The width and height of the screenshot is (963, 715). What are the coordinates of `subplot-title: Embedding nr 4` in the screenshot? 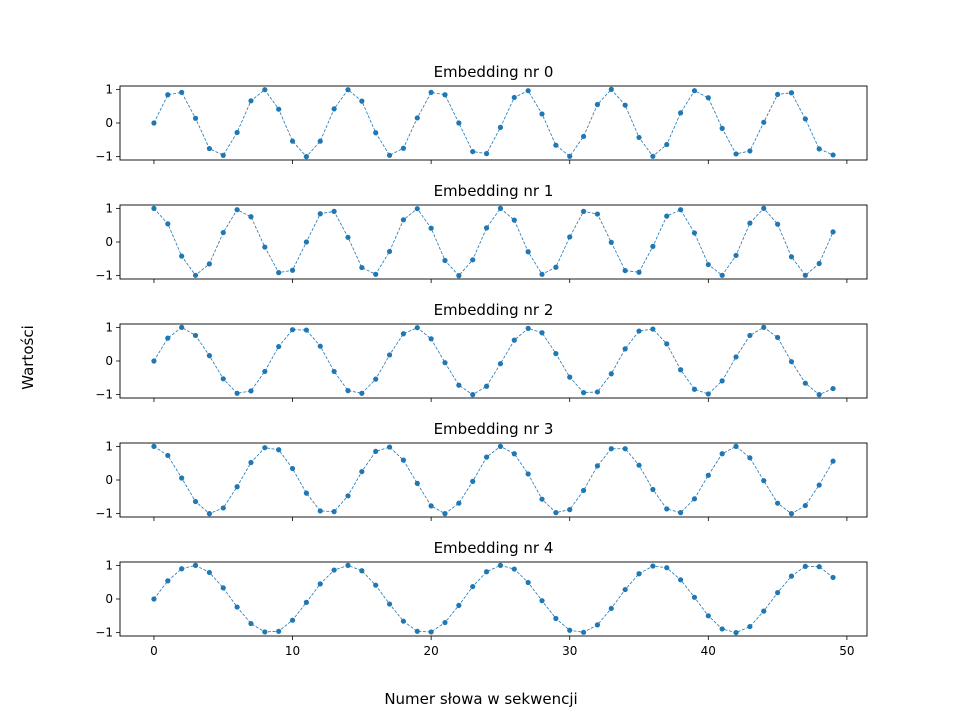 It's located at (494, 548).